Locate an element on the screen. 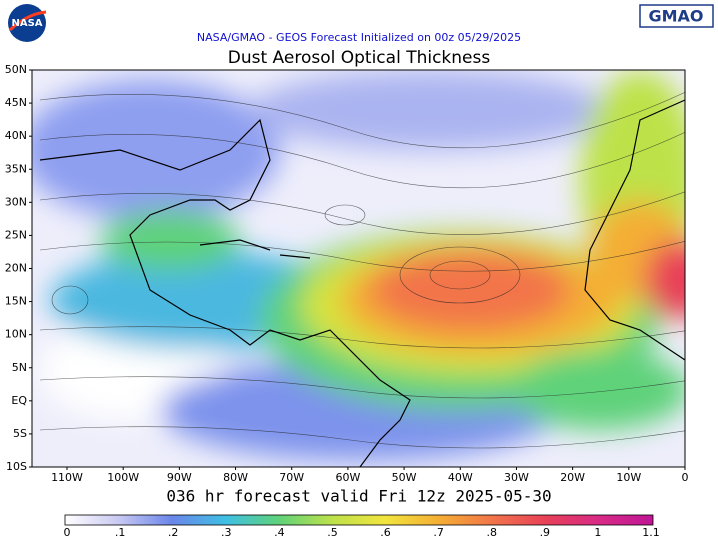 The width and height of the screenshot is (718, 543). colorbar-label: .9 is located at coordinates (545, 532).